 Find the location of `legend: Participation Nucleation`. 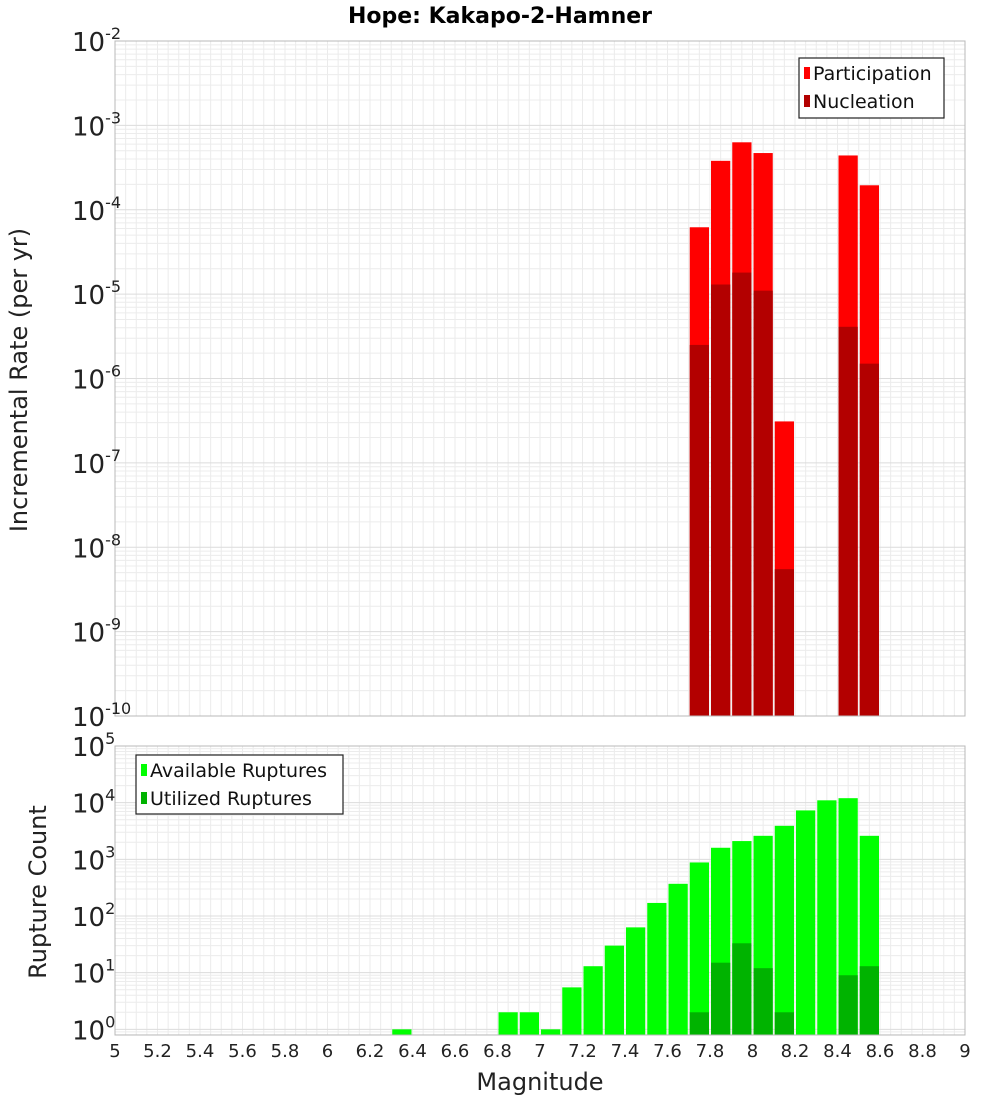

legend: Participation Nucleation is located at coordinates (871, 88).